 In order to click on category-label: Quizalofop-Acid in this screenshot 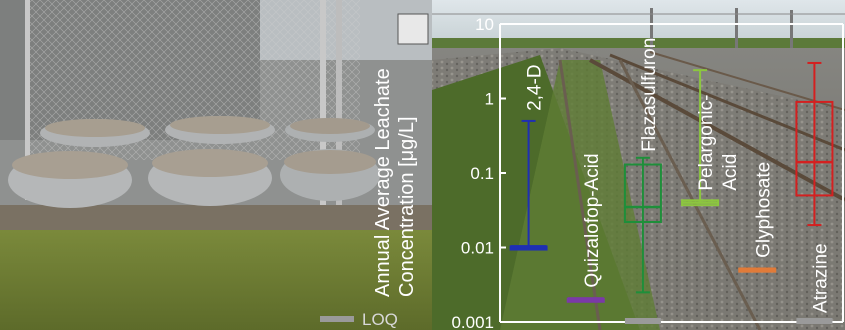, I will do `click(592, 220)`.